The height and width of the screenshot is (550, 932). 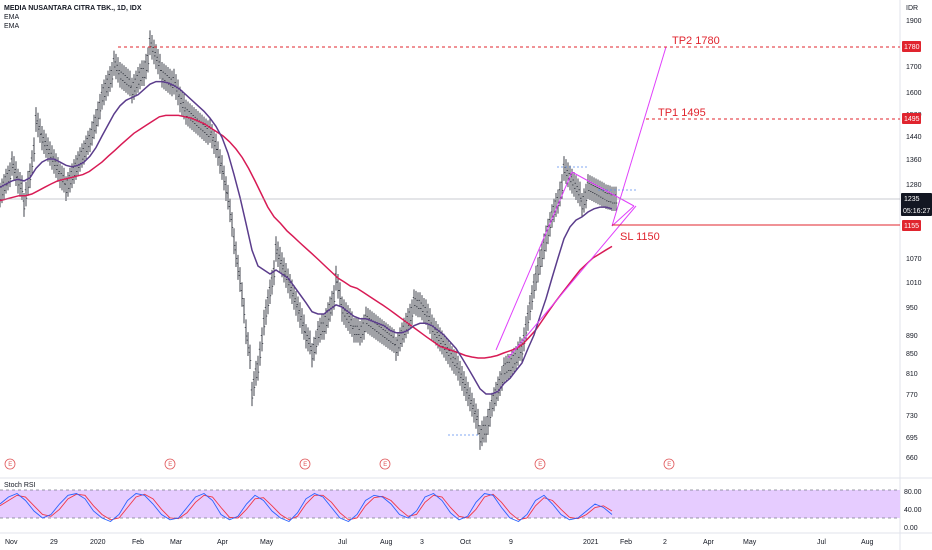 What do you see at coordinates (176, 542) in the screenshot?
I see `time-tick-label: Mar` at bounding box center [176, 542].